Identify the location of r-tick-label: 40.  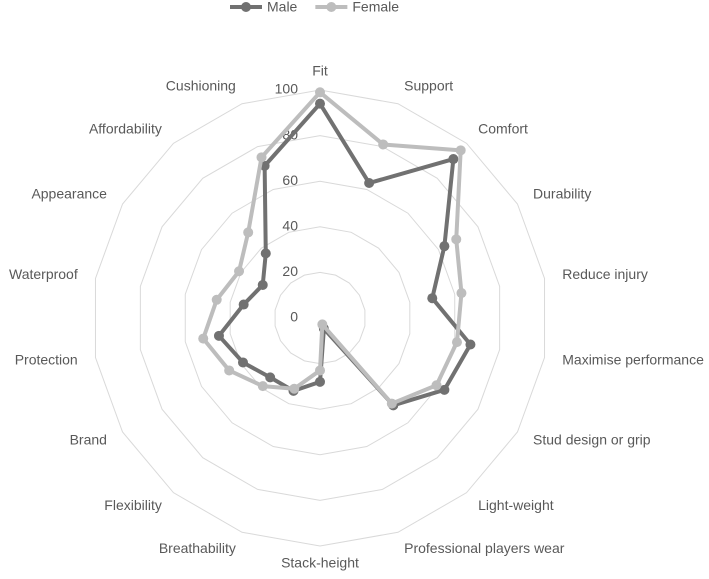
(290, 226).